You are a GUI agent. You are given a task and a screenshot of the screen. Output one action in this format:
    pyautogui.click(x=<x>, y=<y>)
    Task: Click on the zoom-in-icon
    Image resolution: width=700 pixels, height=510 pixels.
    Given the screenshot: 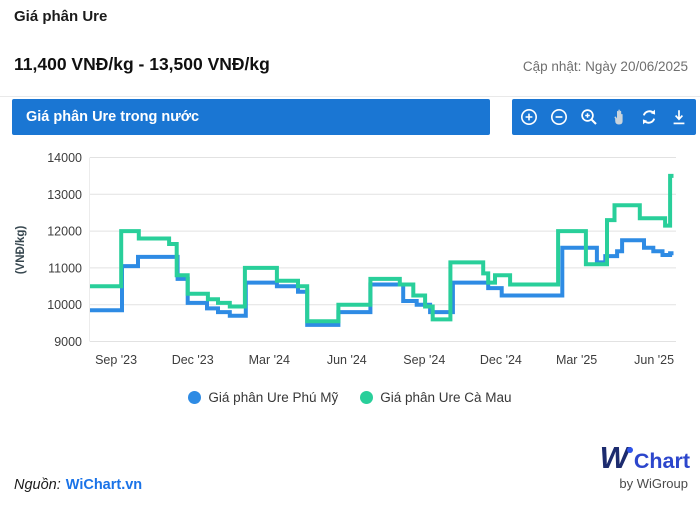 What is the action you would take?
    pyautogui.click(x=529, y=117)
    